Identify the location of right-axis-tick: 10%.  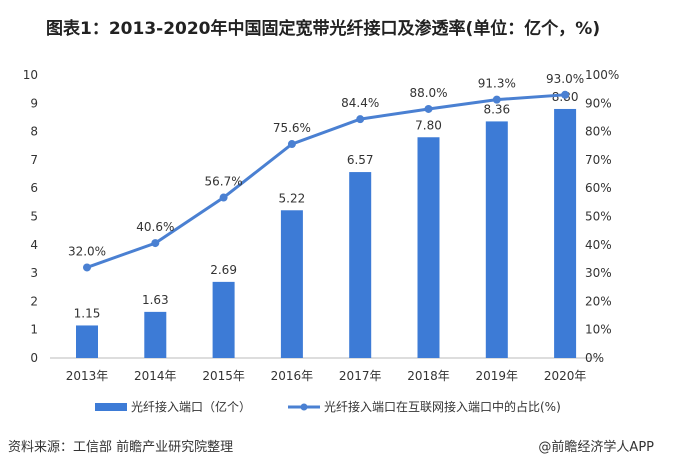
(598, 330).